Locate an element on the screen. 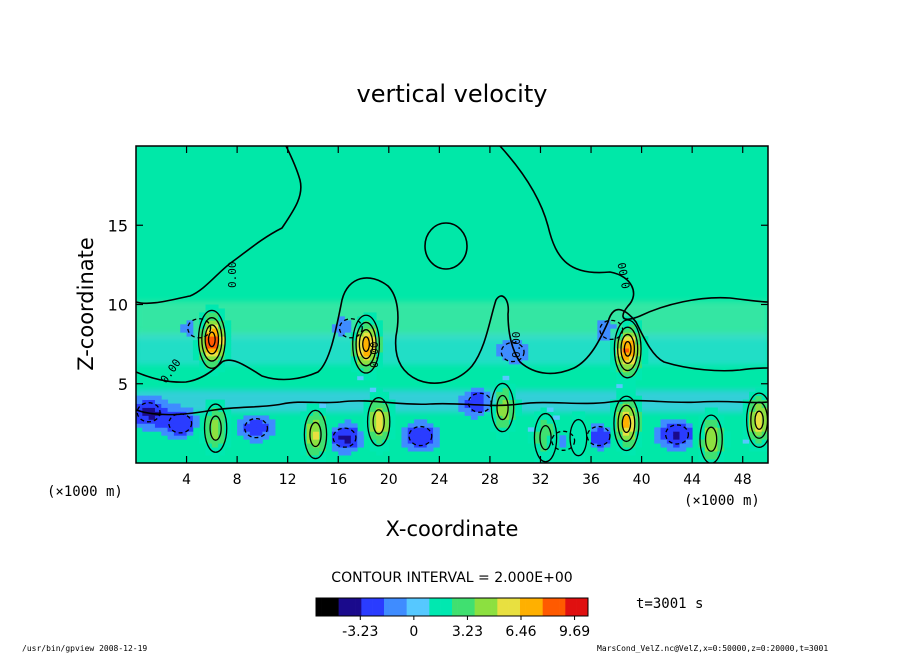 This screenshot has width=904, height=654. x-tick-label: 36 is located at coordinates (591, 480).